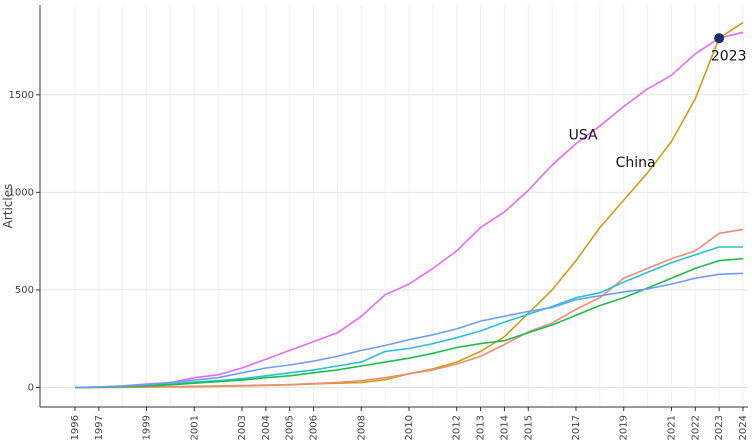 The image size is (752, 442). What do you see at coordinates (636, 163) in the screenshot?
I see `annotation-label: China` at bounding box center [636, 163].